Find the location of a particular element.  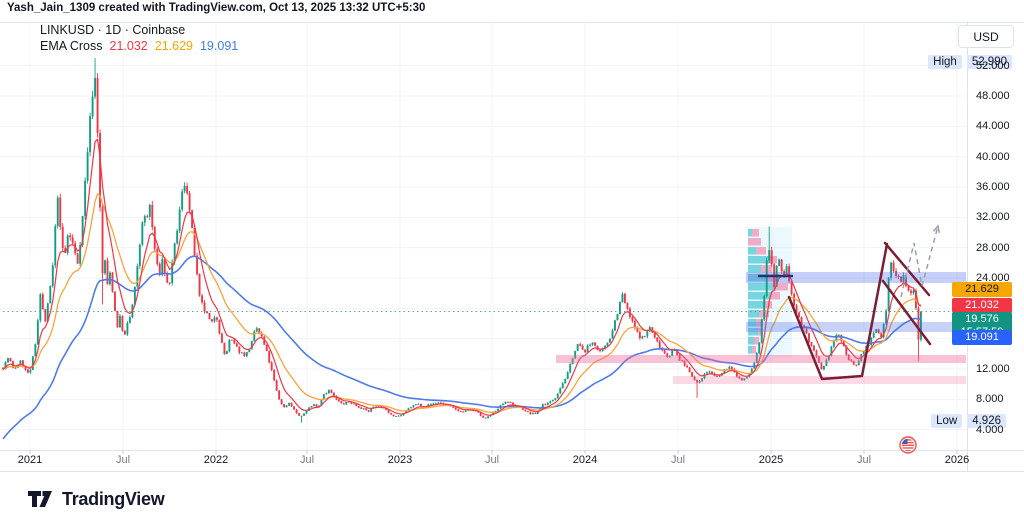

price-tick-label: 8.000 is located at coordinates (990, 399).